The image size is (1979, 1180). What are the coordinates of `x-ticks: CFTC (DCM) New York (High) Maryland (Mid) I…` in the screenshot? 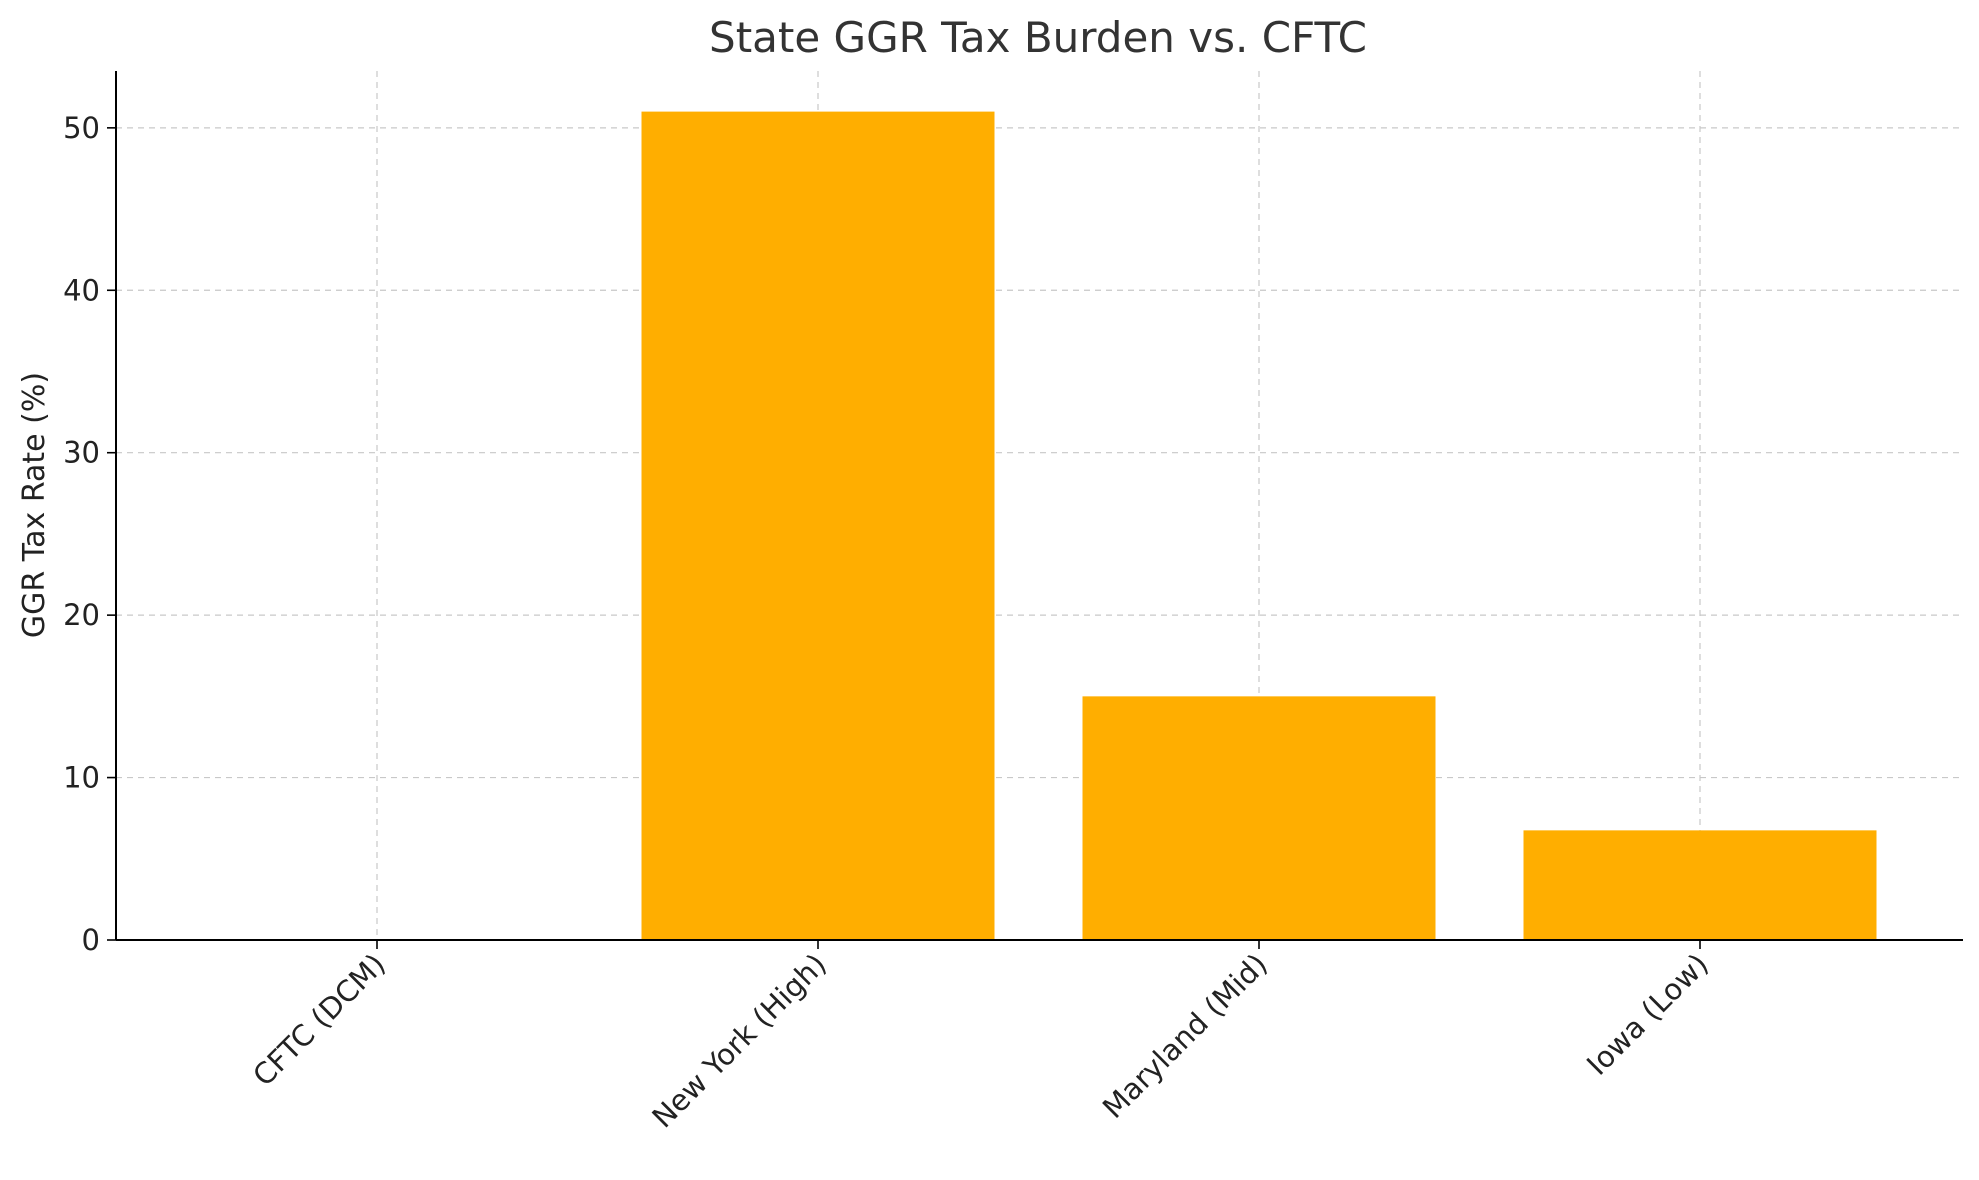 It's located at (980, 1037).